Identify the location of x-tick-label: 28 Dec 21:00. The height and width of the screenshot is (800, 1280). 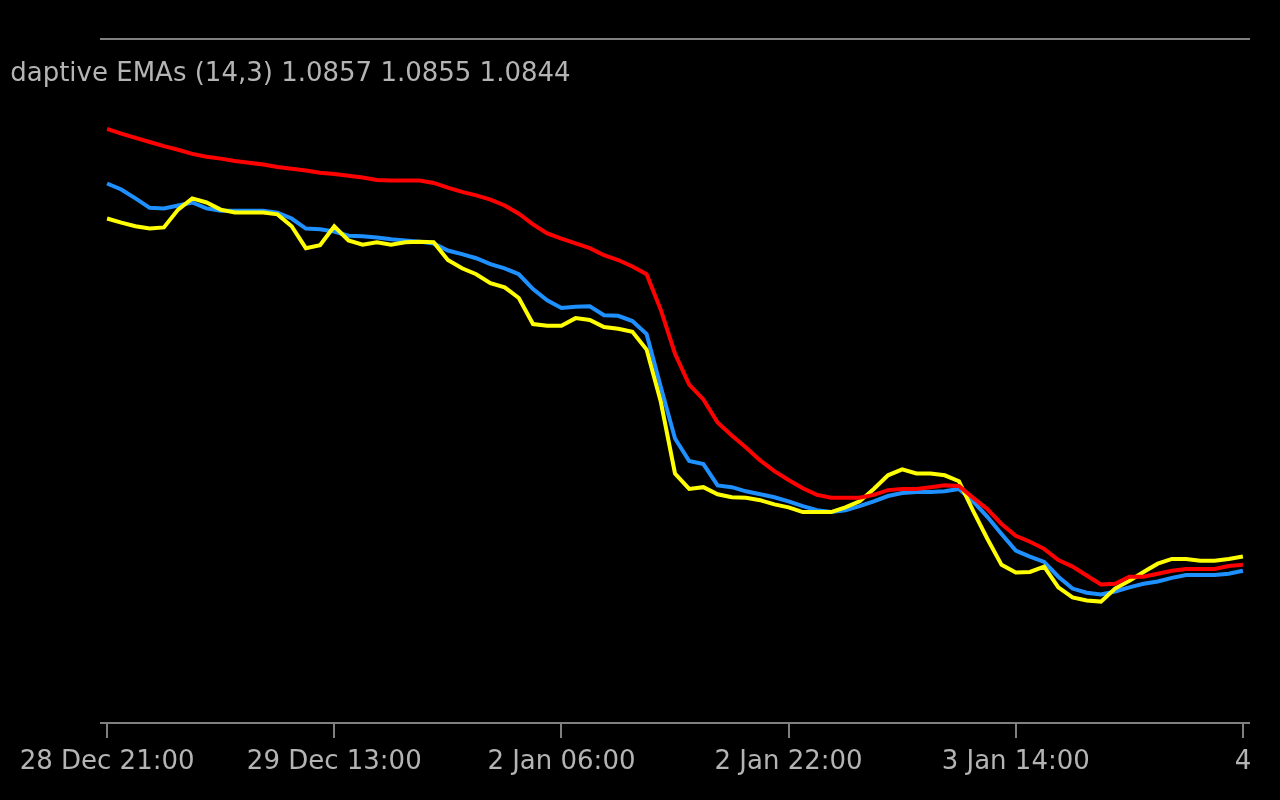
(107, 760).